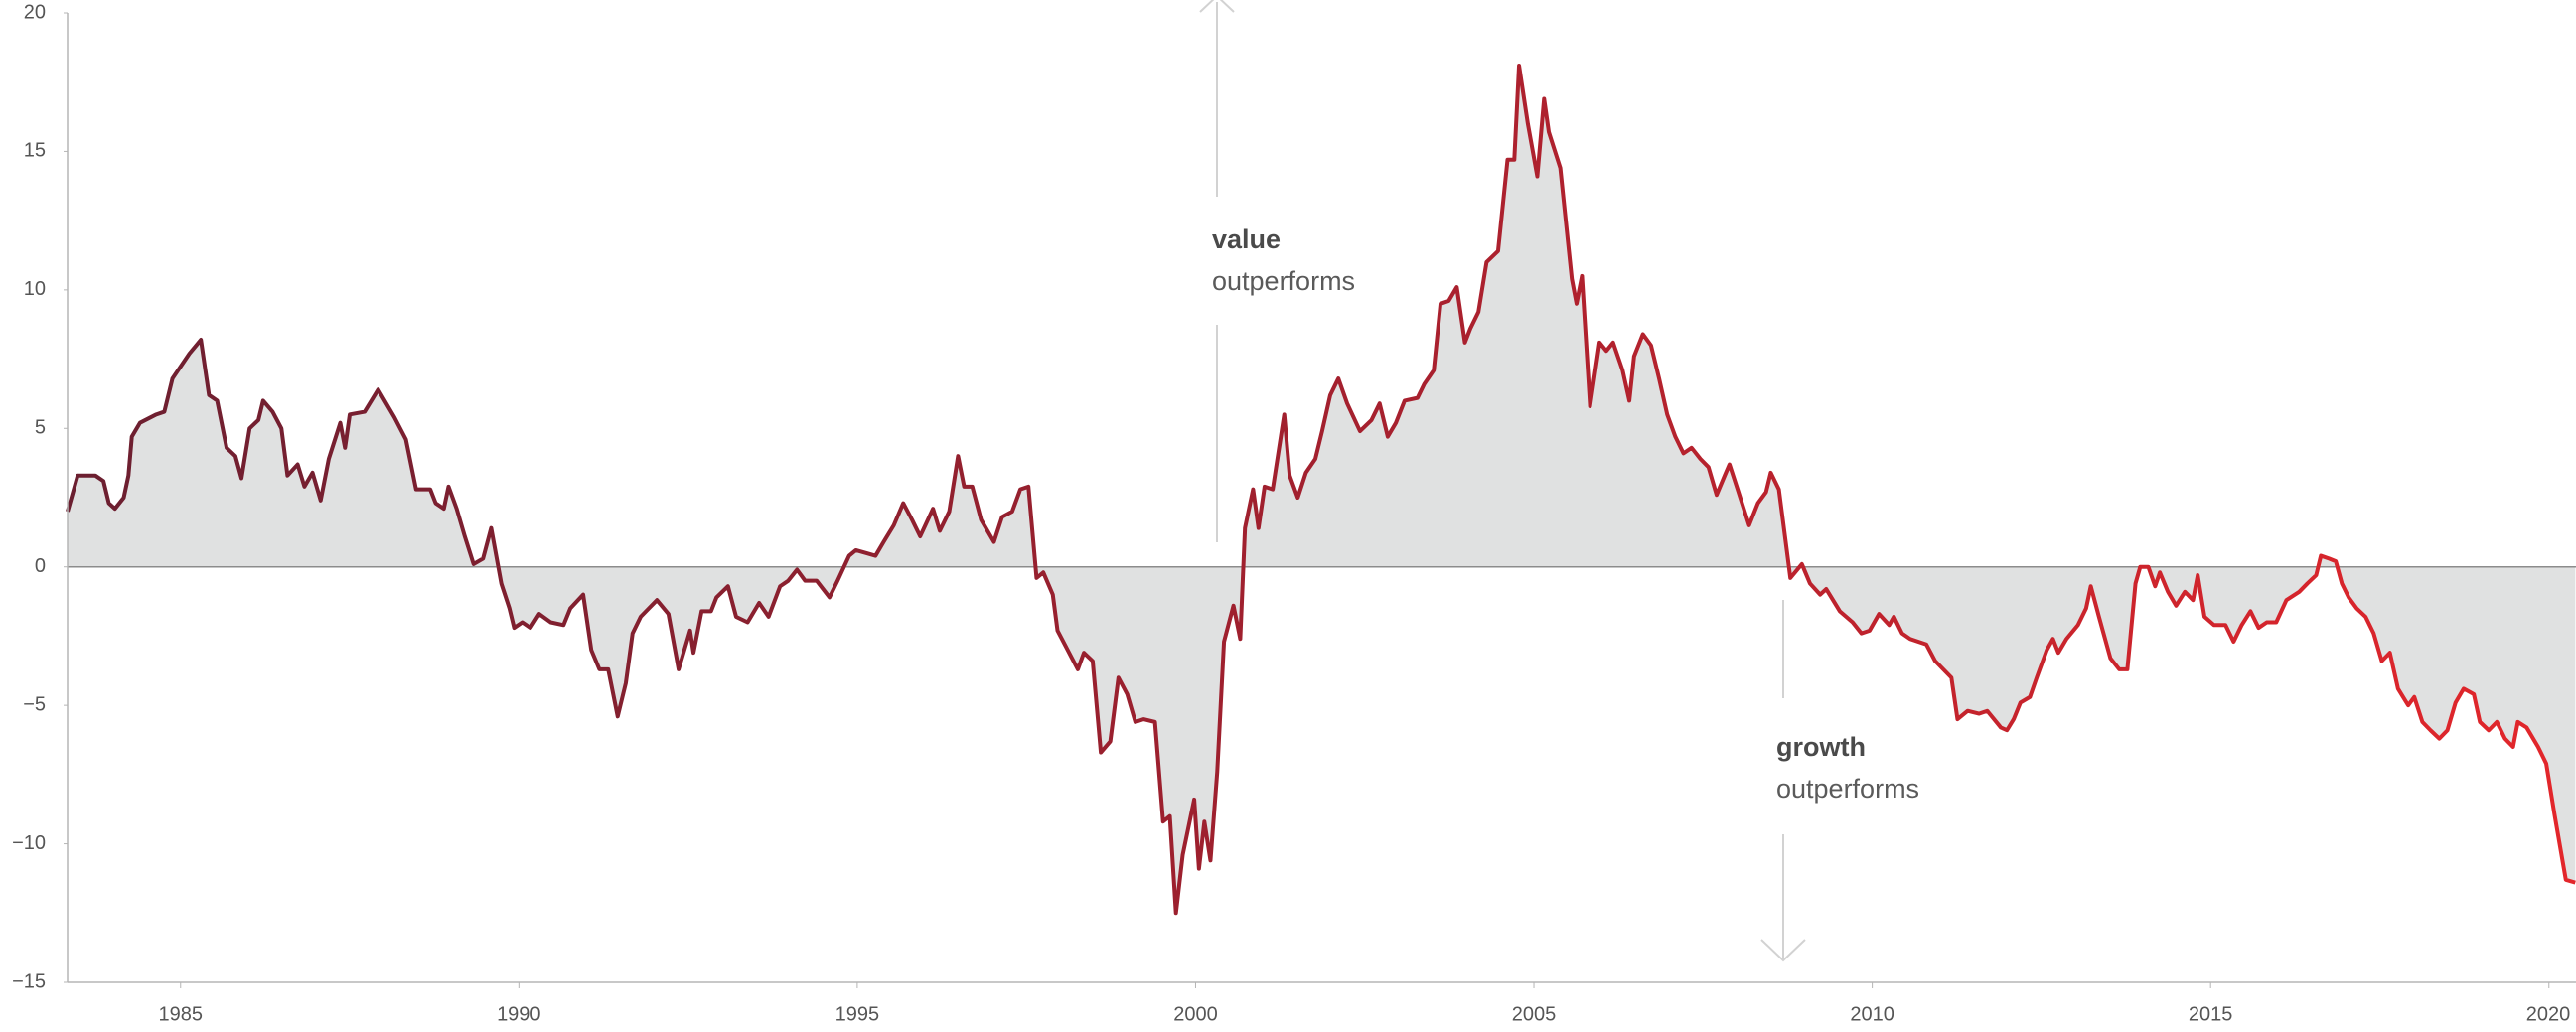 The width and height of the screenshot is (2576, 1032). Describe the element at coordinates (29, 981) in the screenshot. I see `y-tick-label: −15` at that location.